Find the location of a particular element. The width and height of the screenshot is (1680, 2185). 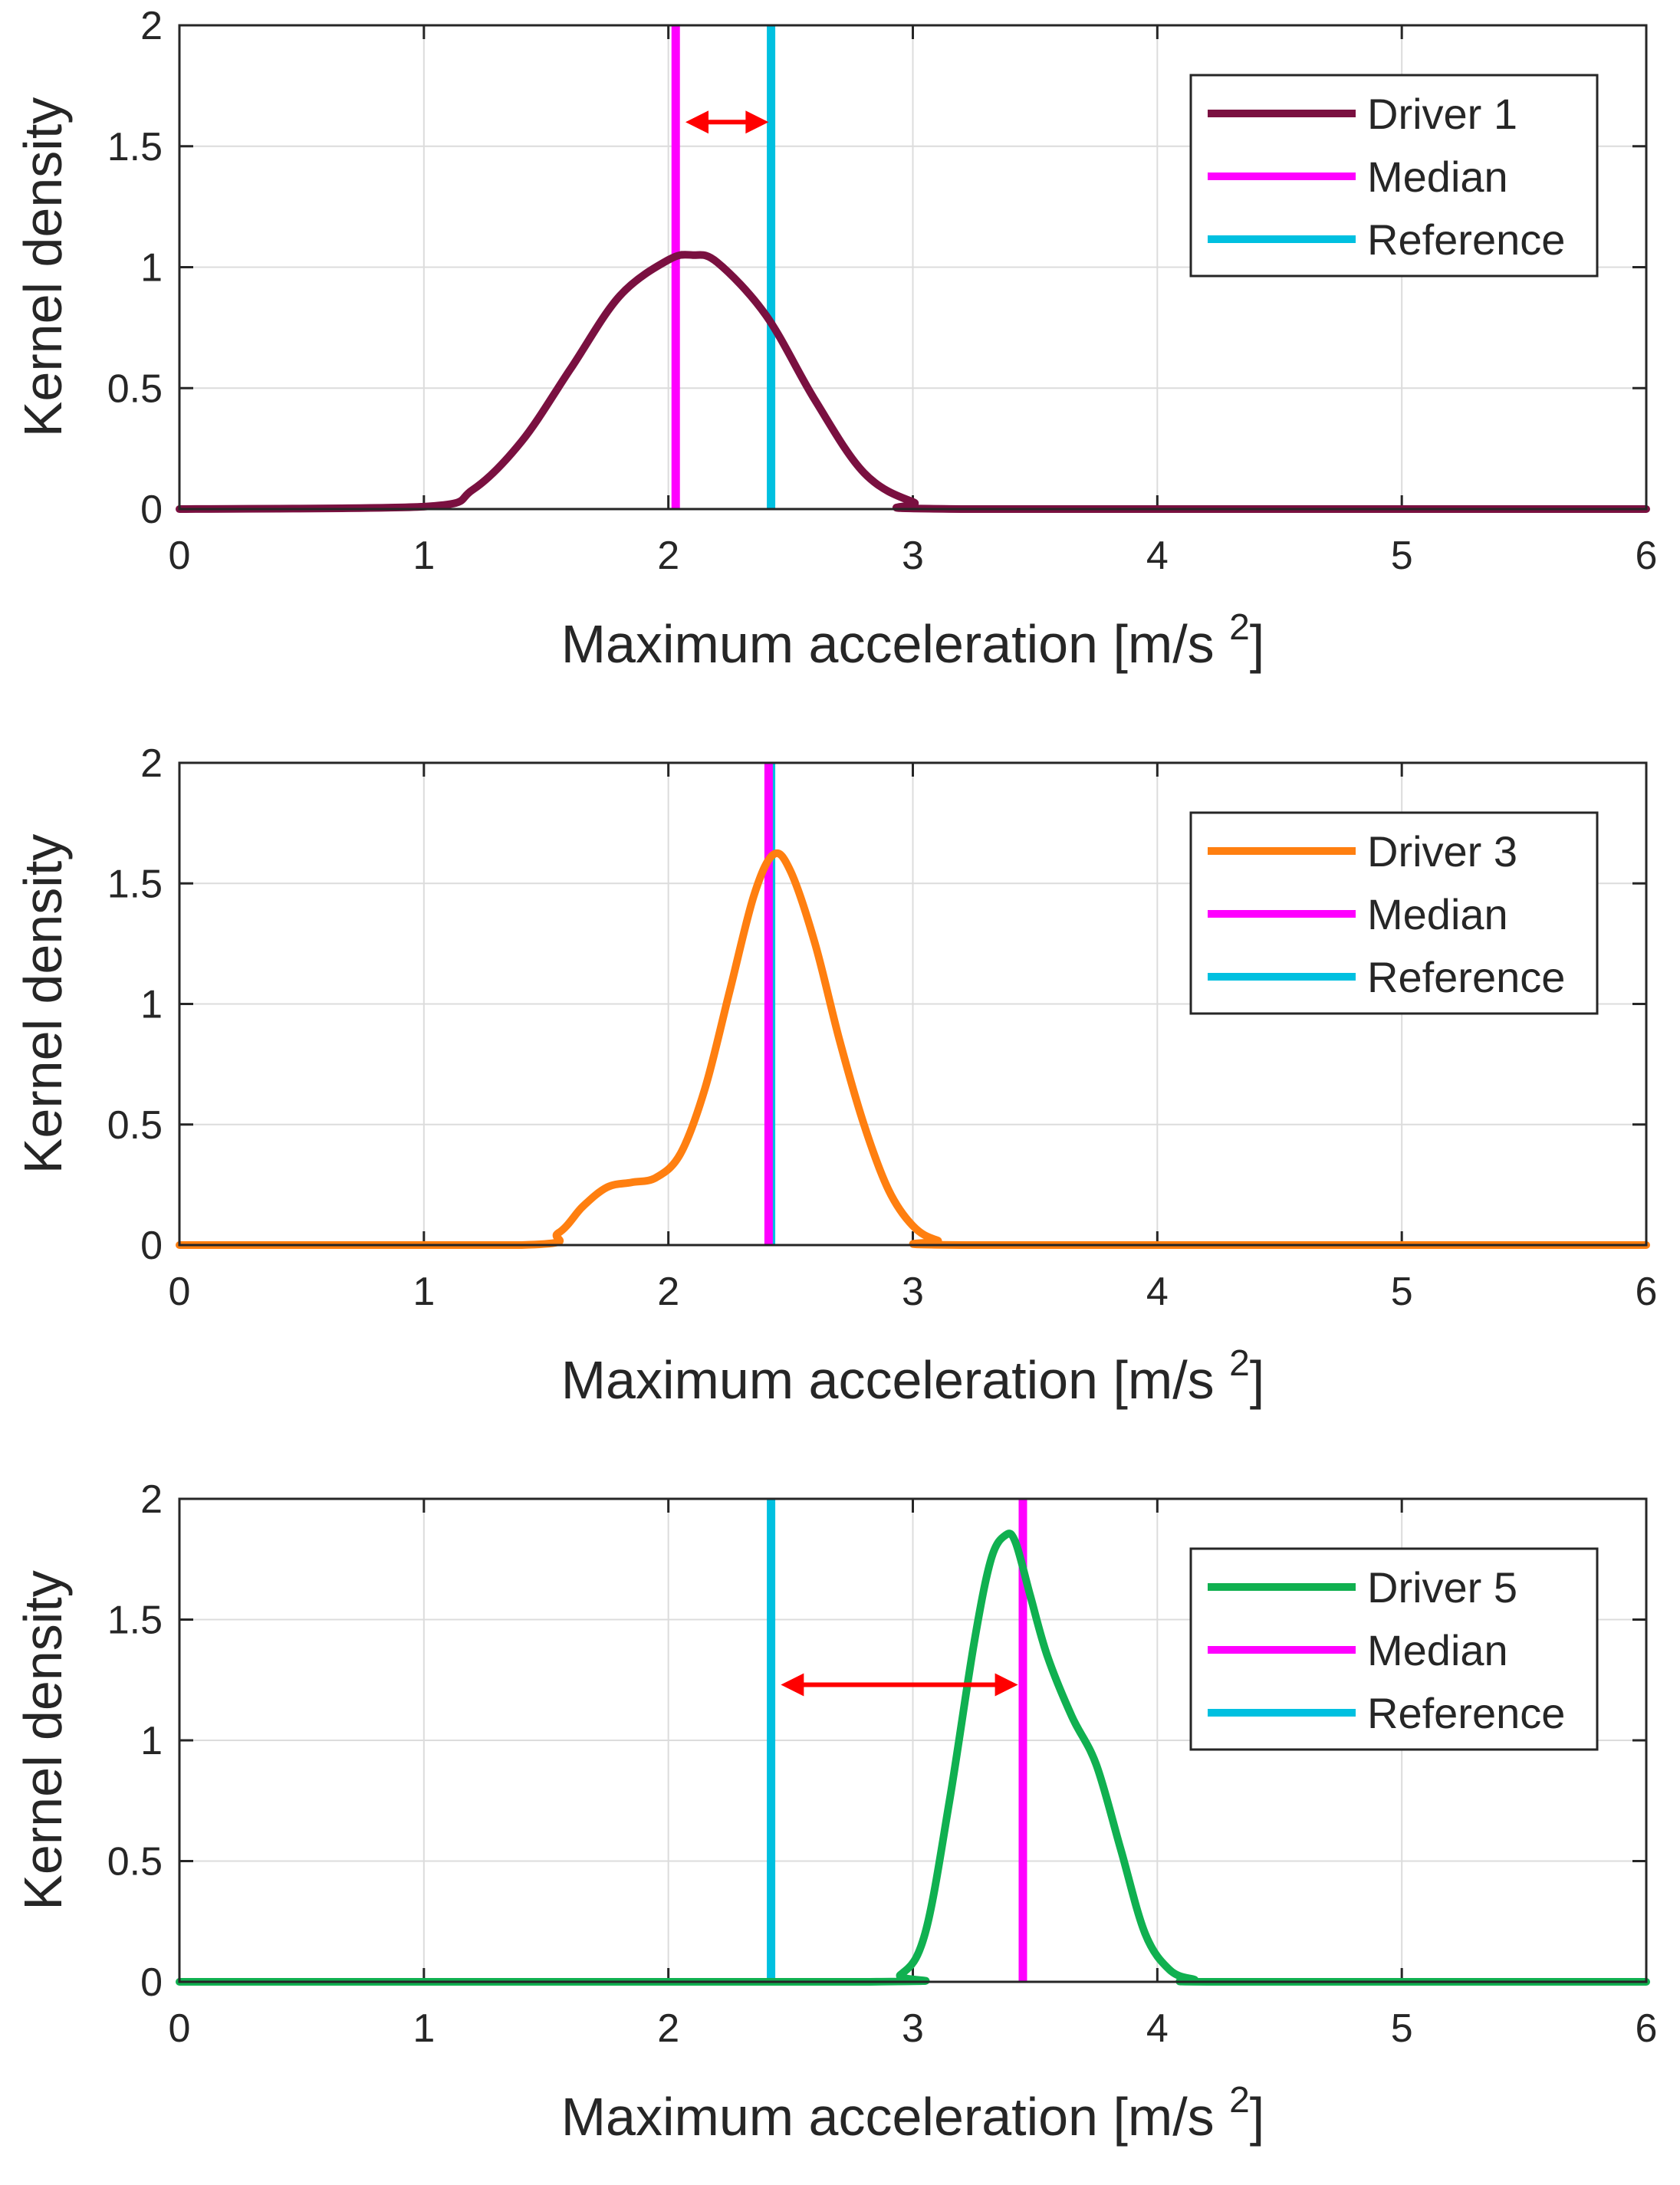

legend: Driver 3 Median Reference is located at coordinates (1394, 913).